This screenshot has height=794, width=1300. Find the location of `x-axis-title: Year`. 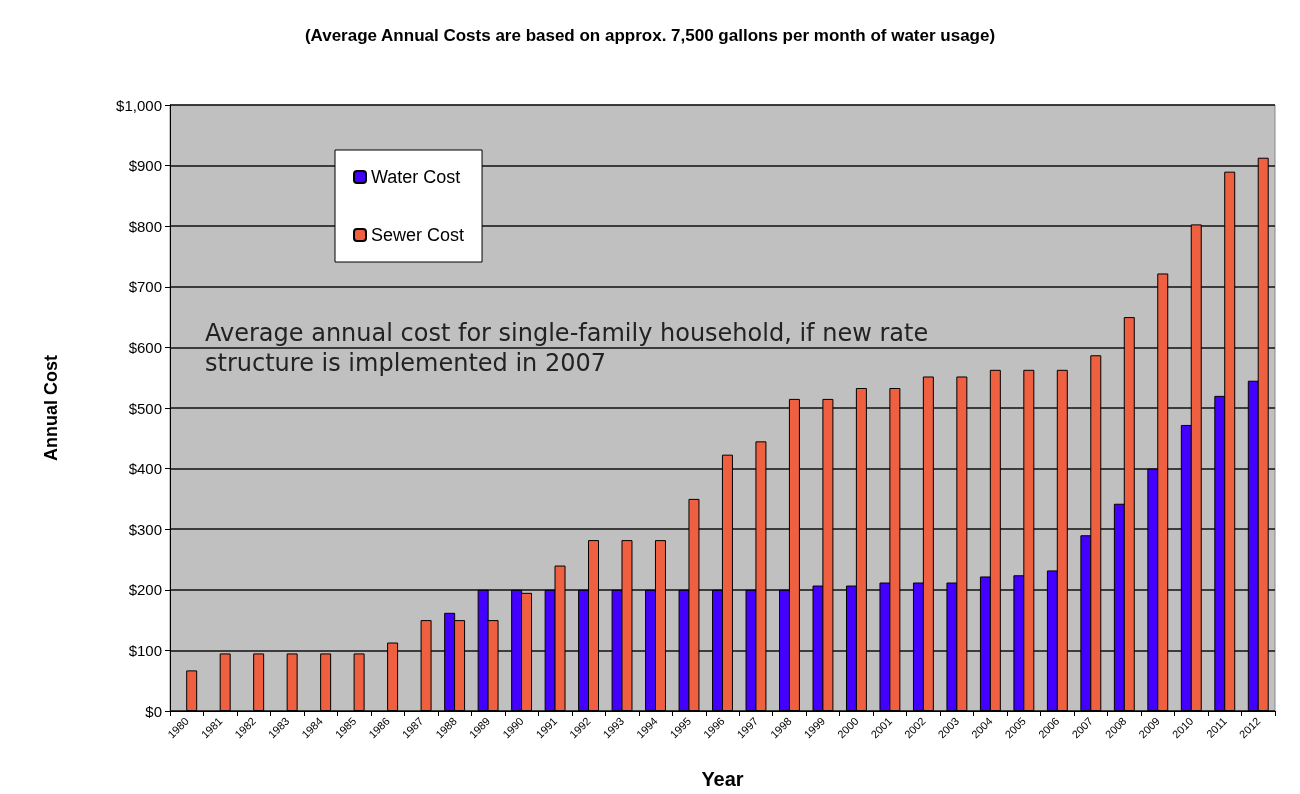

x-axis-title: Year is located at coordinates (722, 779).